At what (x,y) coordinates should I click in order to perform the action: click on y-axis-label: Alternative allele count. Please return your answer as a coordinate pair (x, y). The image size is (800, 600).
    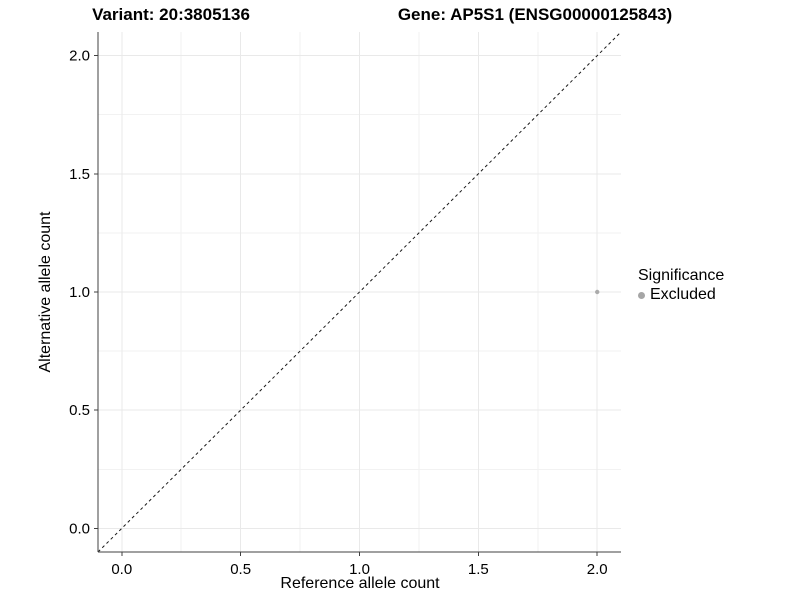
    Looking at the image, I should click on (45, 292).